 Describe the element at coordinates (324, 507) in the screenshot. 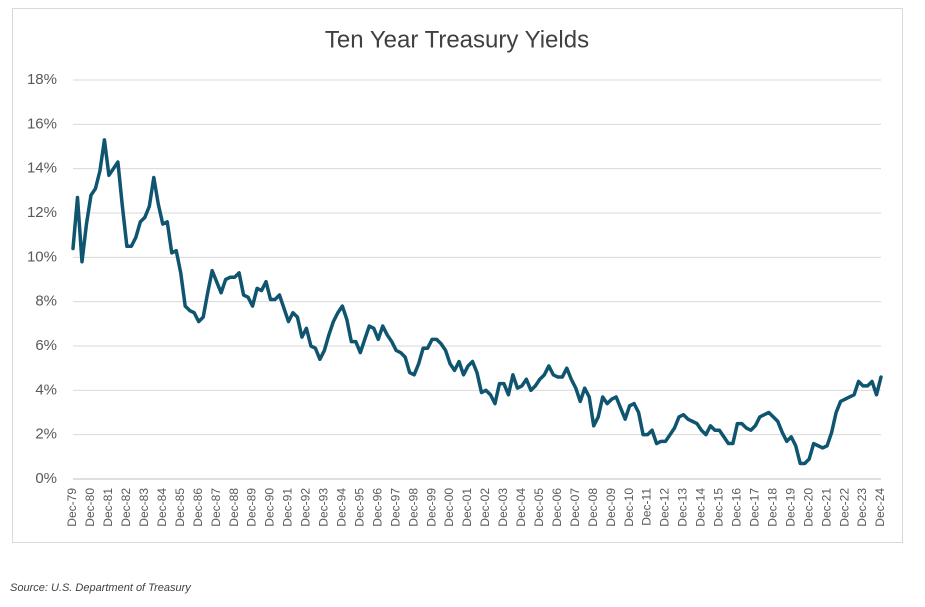

I see `x-tick-label: Dec-93` at that location.